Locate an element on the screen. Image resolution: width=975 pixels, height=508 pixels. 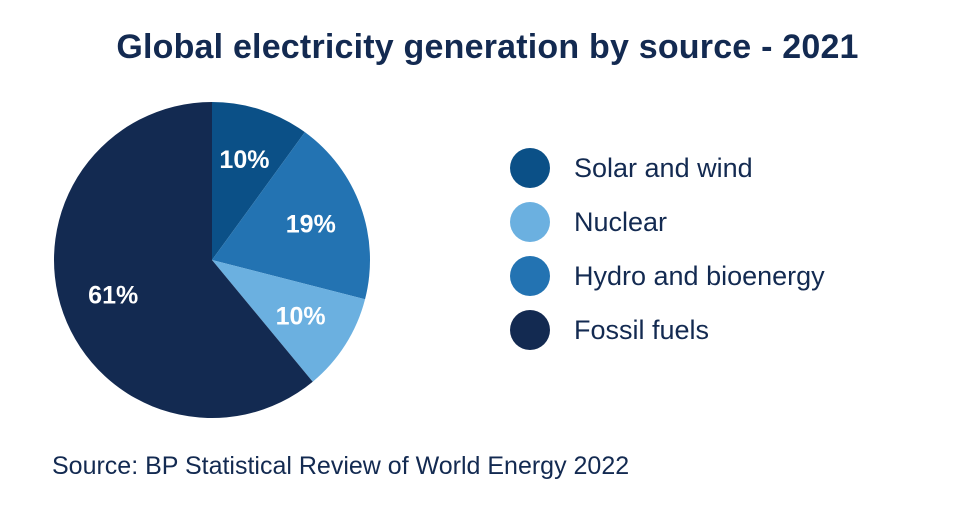
legend-item-solar-and-wind: Solar and wind is located at coordinates (667, 168).